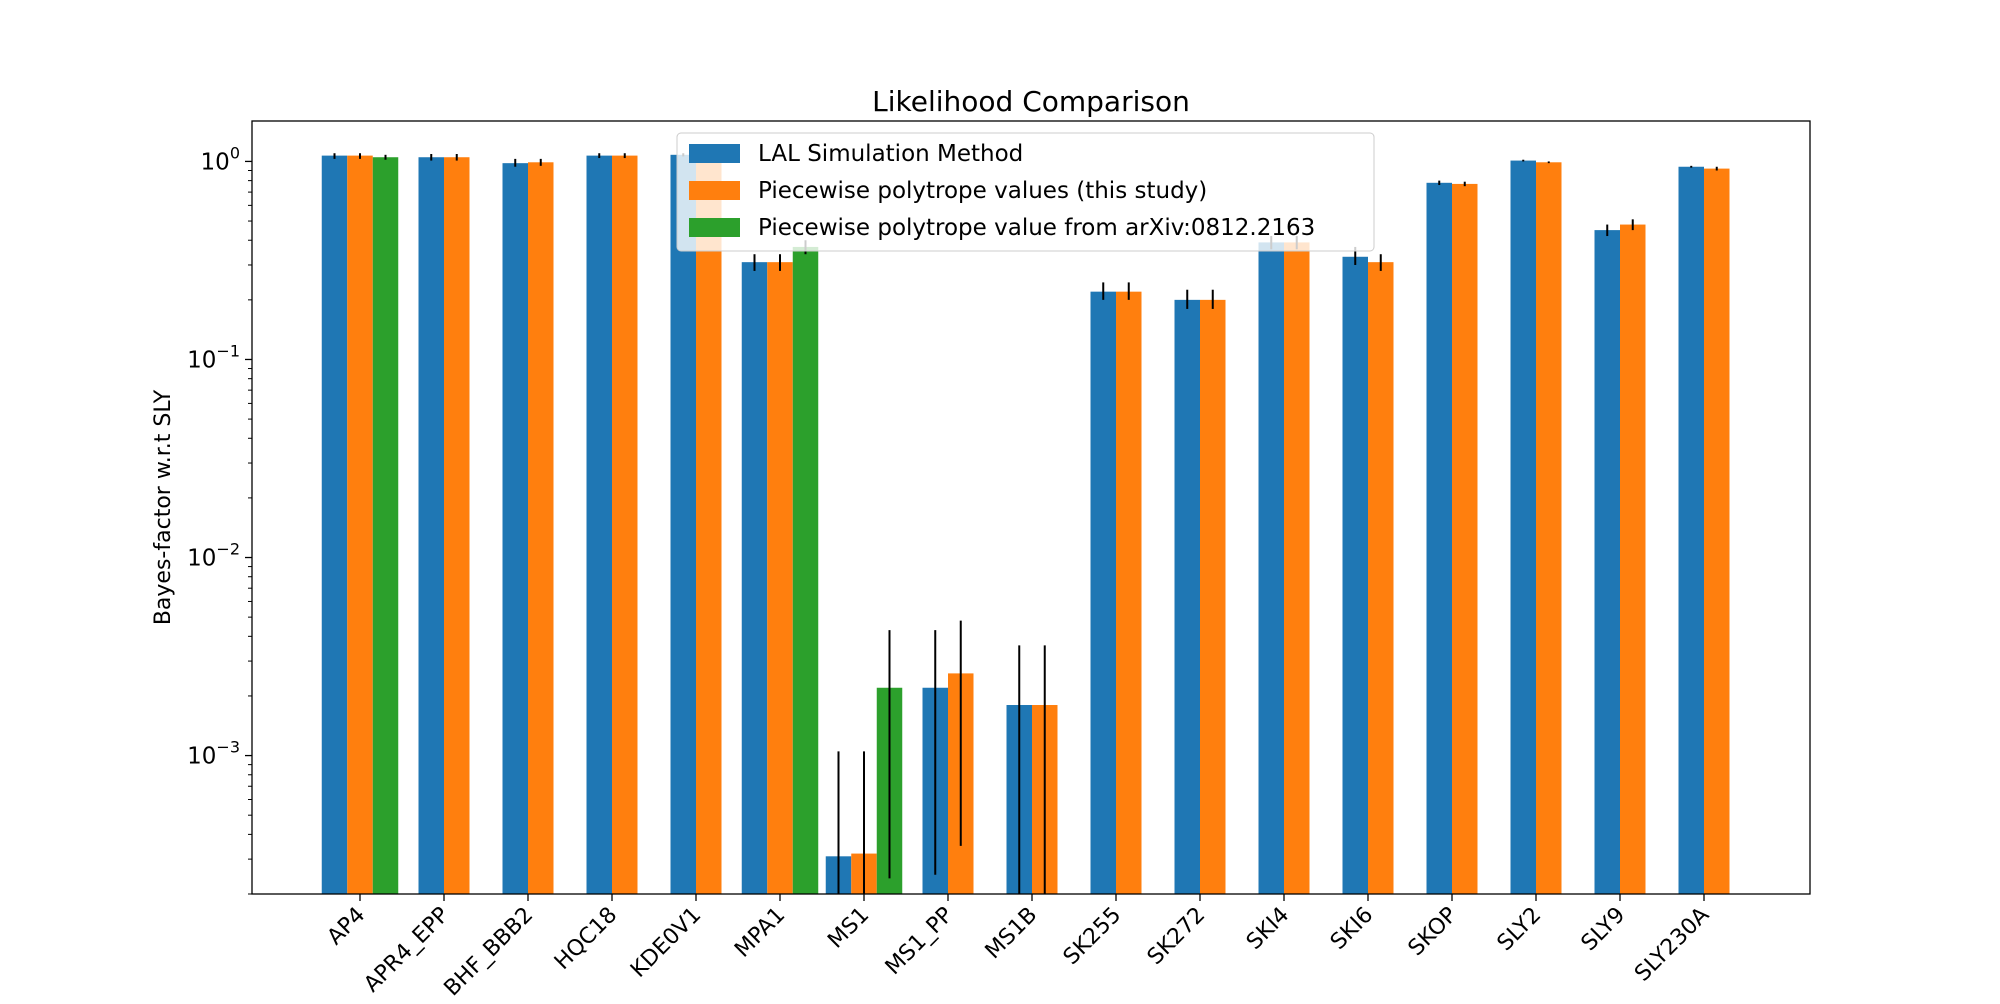  What do you see at coordinates (163, 507) in the screenshot?
I see `y-axis-label: Bayes-factor w.r.t SLY` at bounding box center [163, 507].